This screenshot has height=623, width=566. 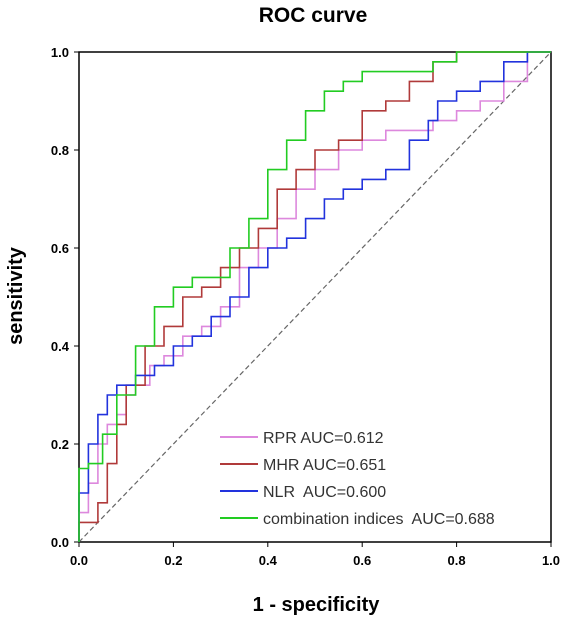 I want to click on legend-label-3: NLR AUC=0.600, so click(x=324, y=492).